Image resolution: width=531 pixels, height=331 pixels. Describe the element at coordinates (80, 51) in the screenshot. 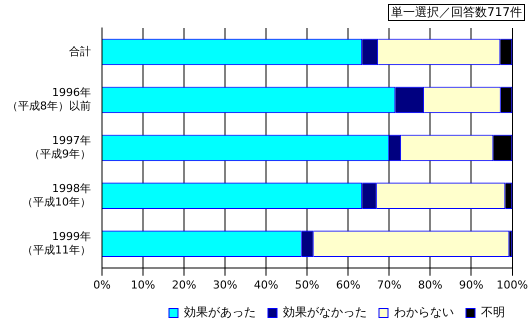

I see `y-tick-label: 合計` at that location.